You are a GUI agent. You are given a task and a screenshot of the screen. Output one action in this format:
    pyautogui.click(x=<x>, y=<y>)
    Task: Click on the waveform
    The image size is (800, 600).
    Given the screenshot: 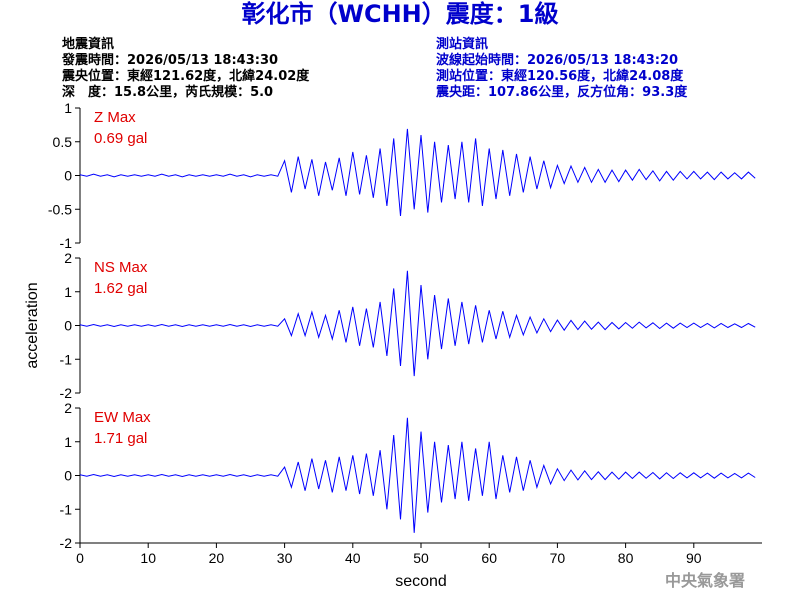 What is the action you would take?
    pyautogui.click(x=417, y=172)
    